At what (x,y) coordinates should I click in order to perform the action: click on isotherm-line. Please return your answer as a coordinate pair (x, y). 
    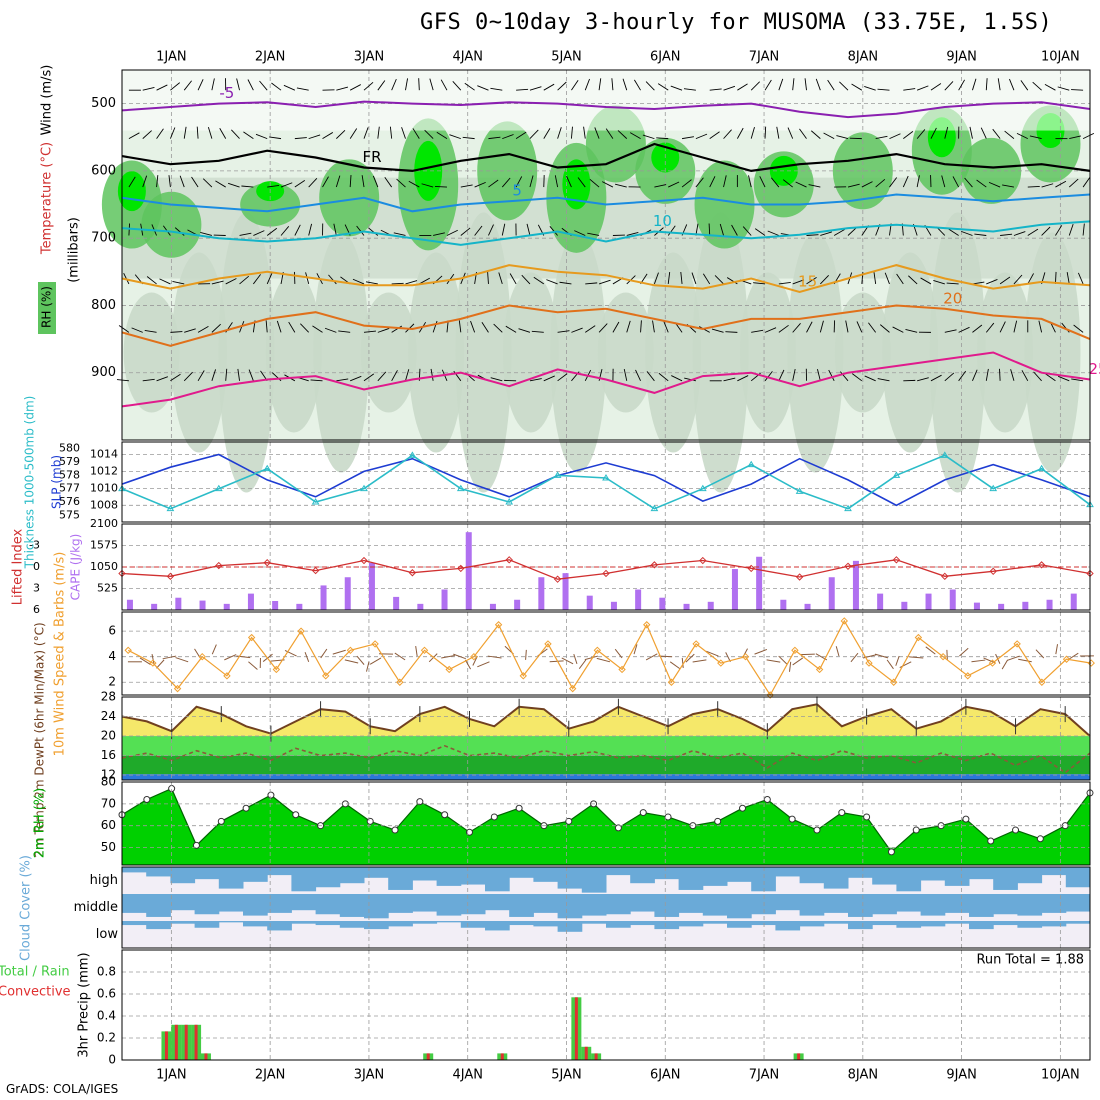
    Looking at the image, I should click on (606, 279).